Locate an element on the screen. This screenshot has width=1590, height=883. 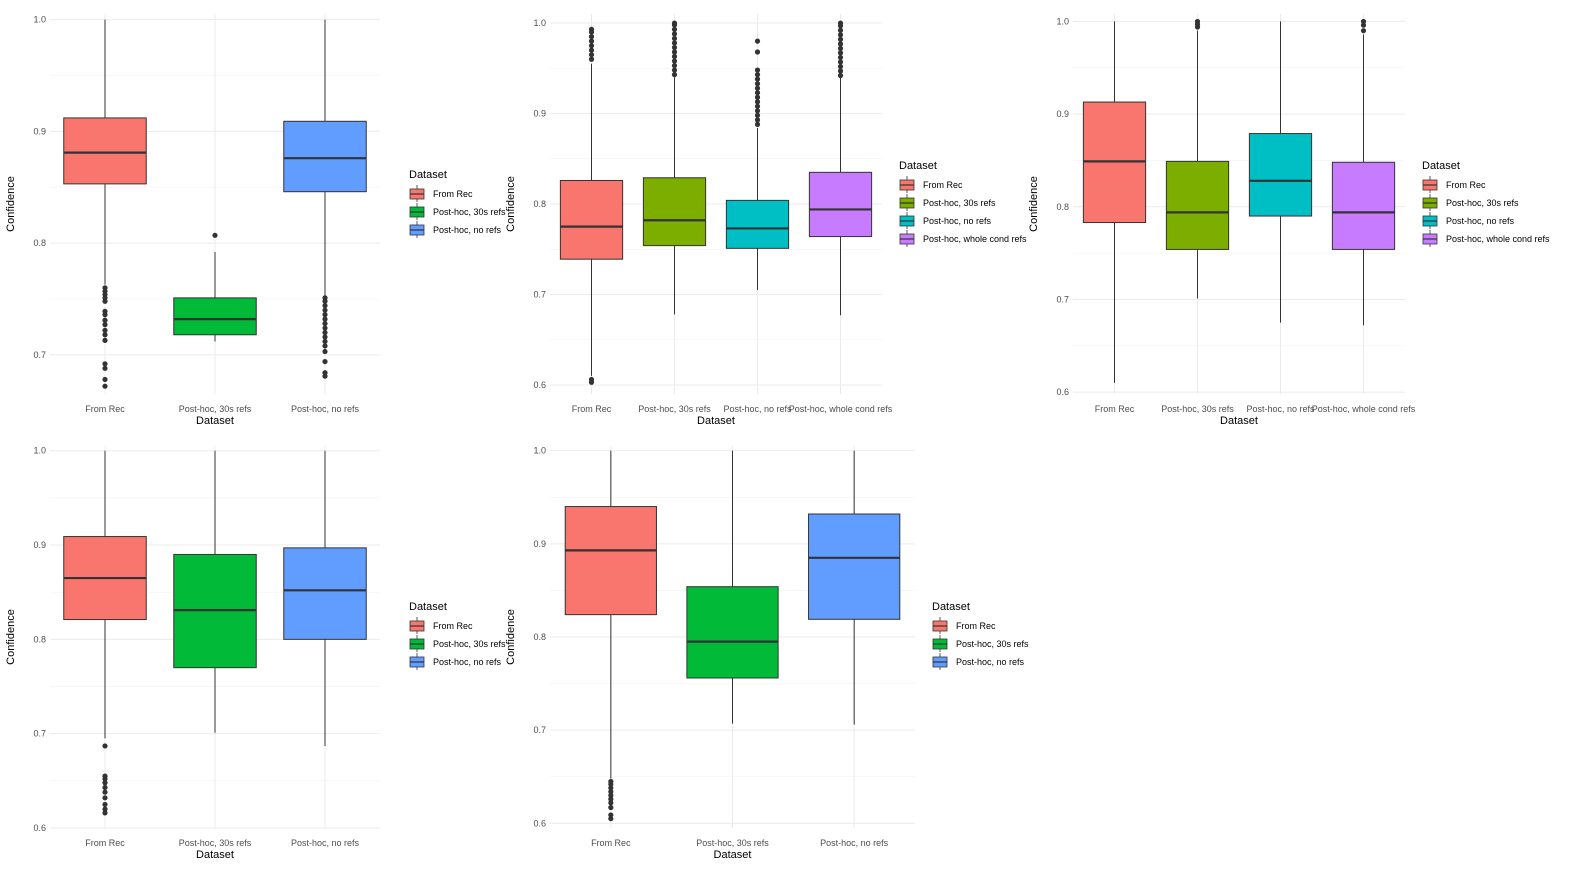
y-tick-label: 0.8 is located at coordinates (39, 639).